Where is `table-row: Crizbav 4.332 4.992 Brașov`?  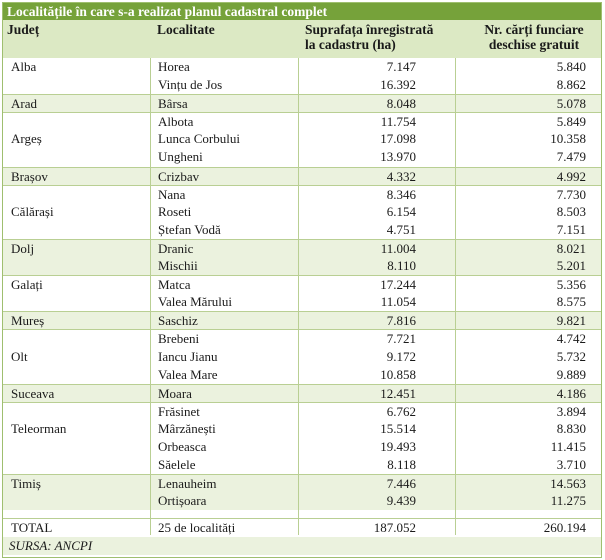 table-row: Crizbav 4.332 4.992 Brașov is located at coordinates (302, 175).